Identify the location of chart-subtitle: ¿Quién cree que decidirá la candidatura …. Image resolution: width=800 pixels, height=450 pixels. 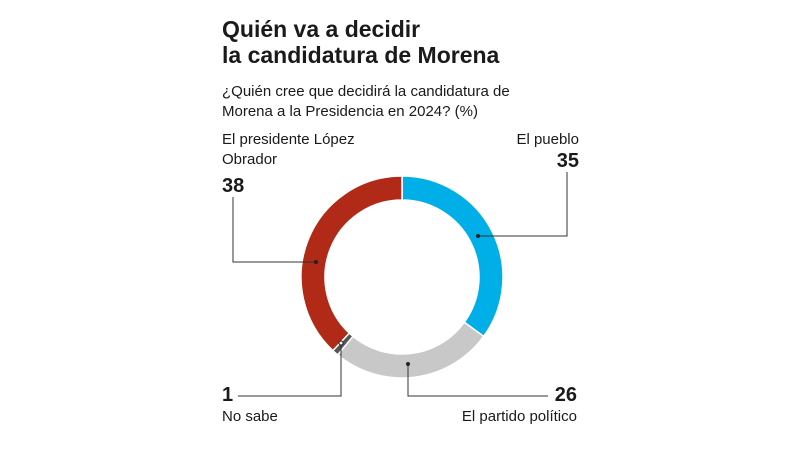
(366, 102).